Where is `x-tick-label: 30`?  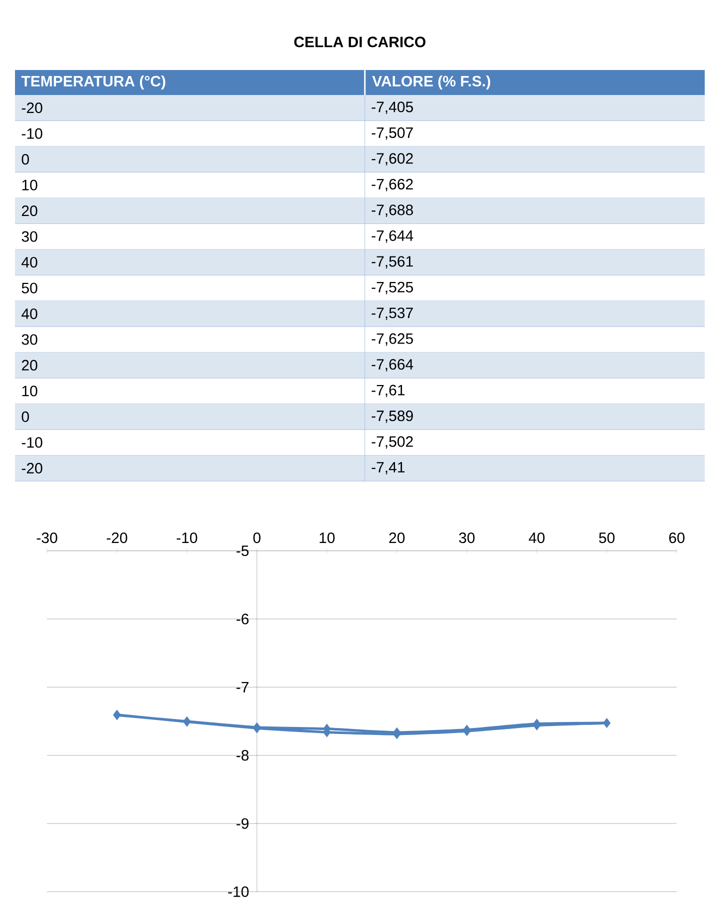
x-tick-label: 30 is located at coordinates (467, 538).